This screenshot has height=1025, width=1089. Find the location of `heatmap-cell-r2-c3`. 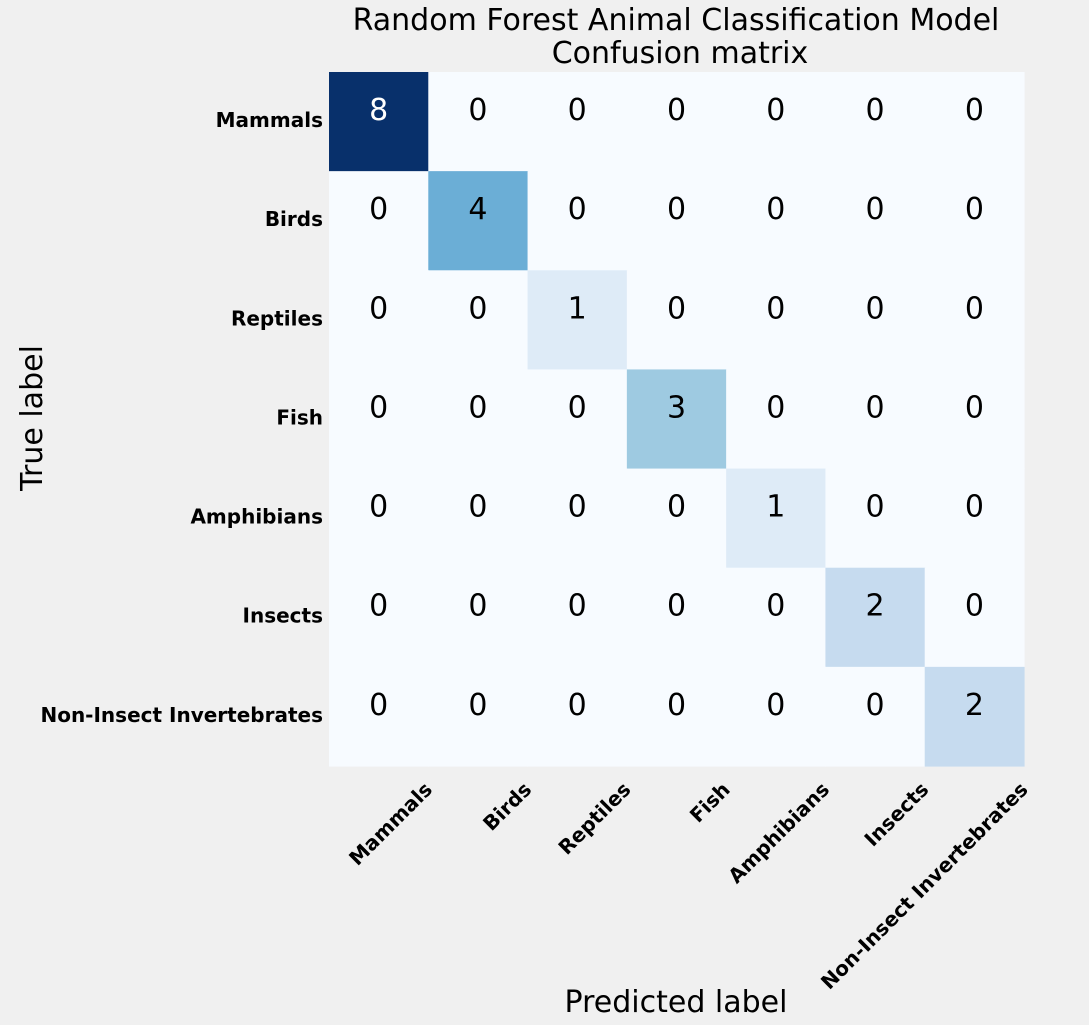

heatmap-cell-r2-c3 is located at coordinates (676, 320).